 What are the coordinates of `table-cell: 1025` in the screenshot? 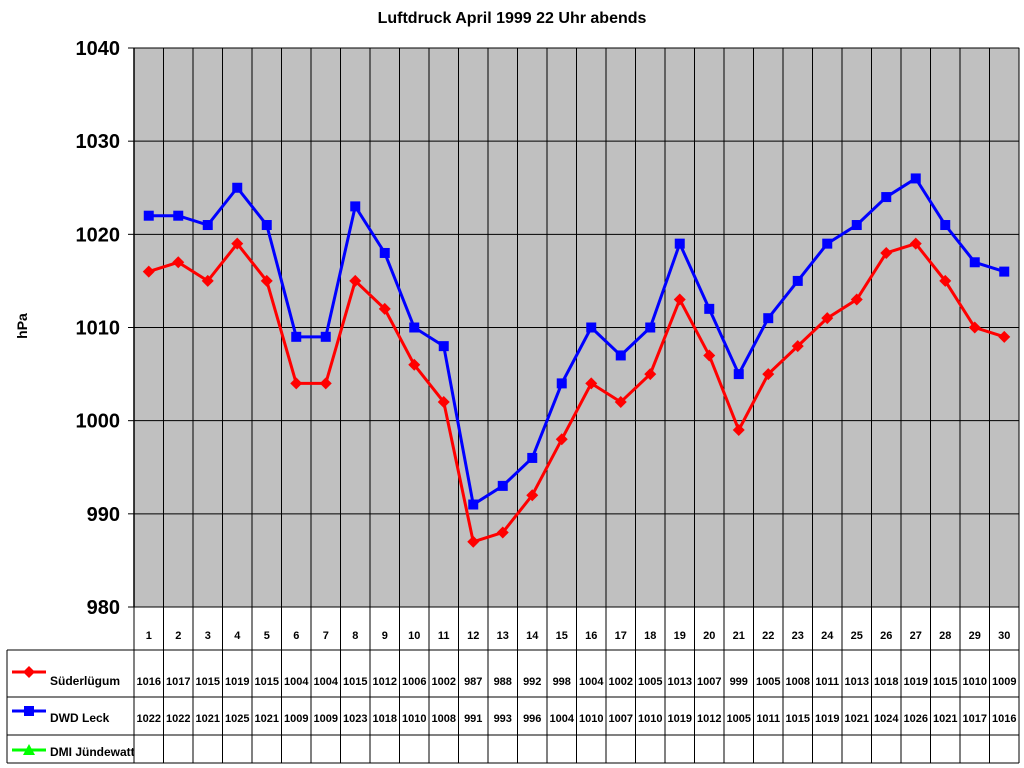 It's located at (237, 719).